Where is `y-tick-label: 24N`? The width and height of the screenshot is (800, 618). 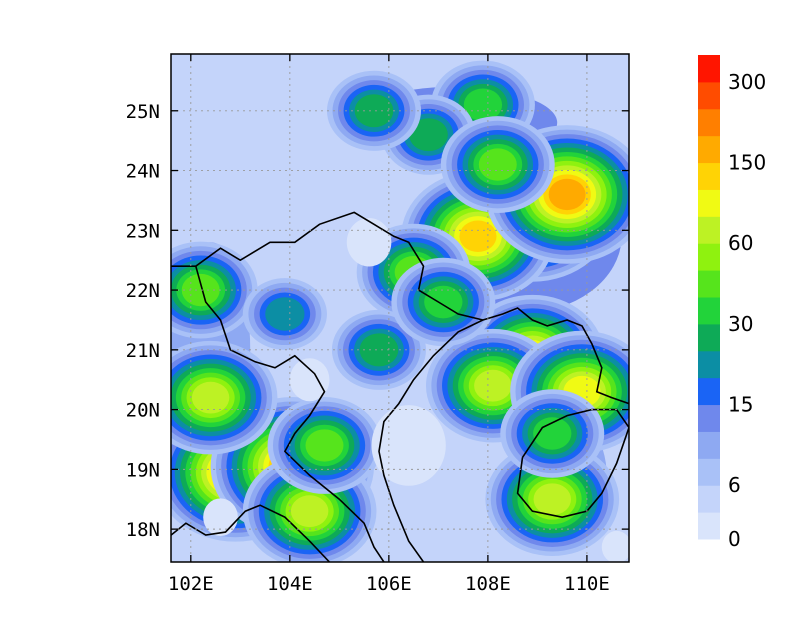
y-tick-label: 24N is located at coordinates (143, 172).